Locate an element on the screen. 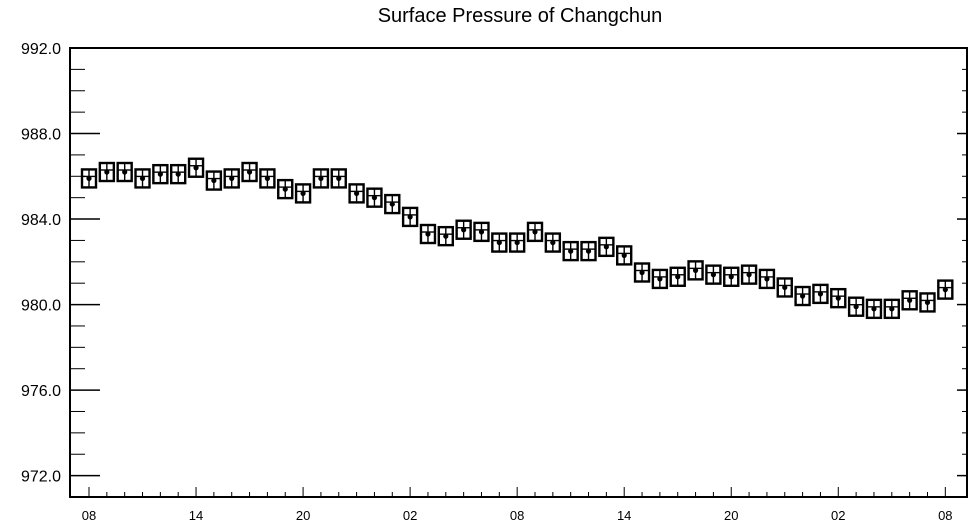 This screenshot has width=975, height=526. y-tick-label: 984.0 is located at coordinates (41, 220).